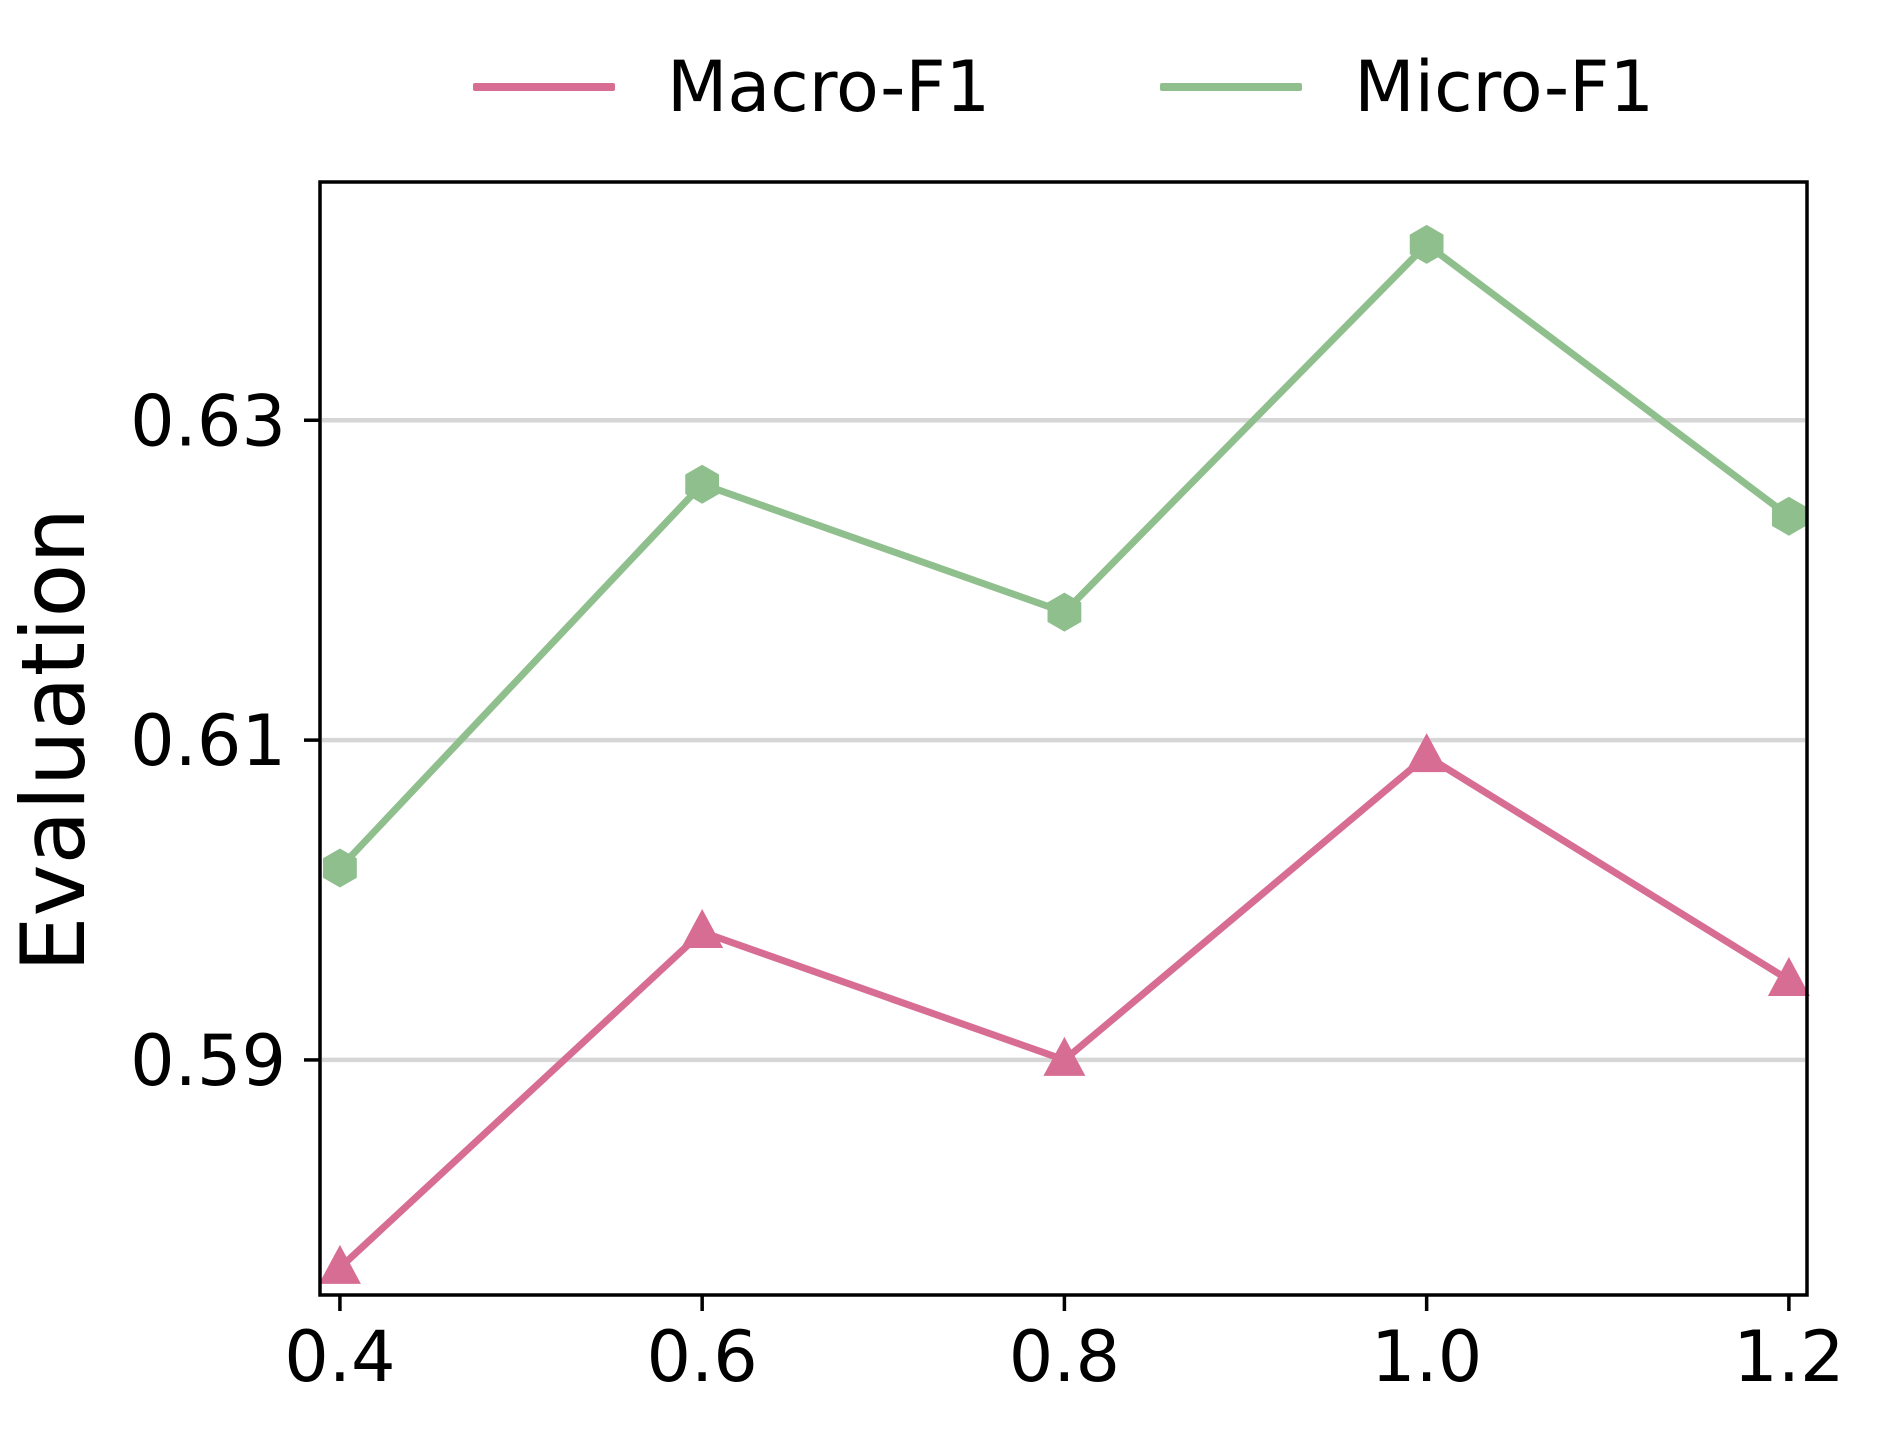  Describe the element at coordinates (1504, 87) in the screenshot. I see `legend-label-micro-f1: Micro-F1` at that location.